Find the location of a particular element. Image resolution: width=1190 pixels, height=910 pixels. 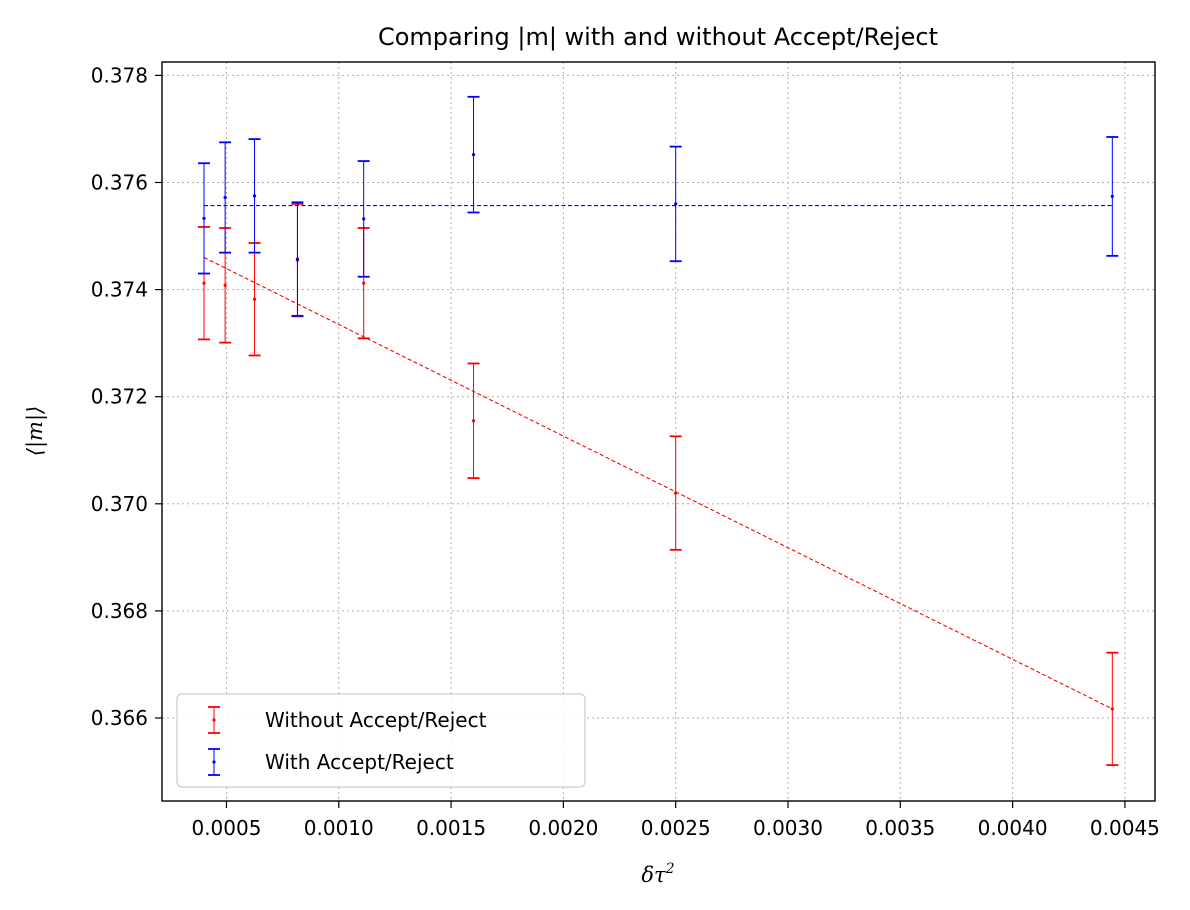

legend-box is located at coordinates (381, 740).